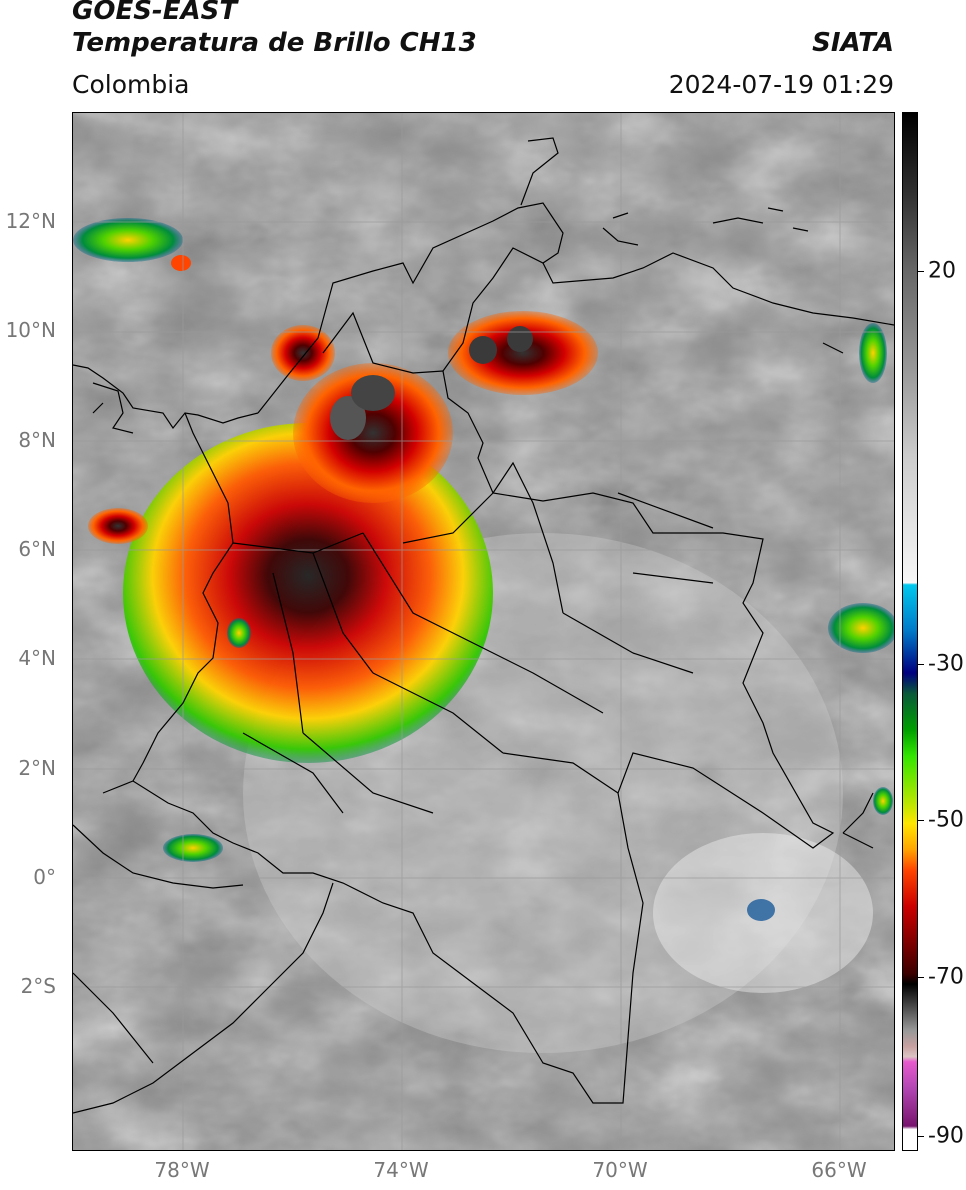  What do you see at coordinates (853, 43) in the screenshot?
I see `agency-label: SIATA` at bounding box center [853, 43].